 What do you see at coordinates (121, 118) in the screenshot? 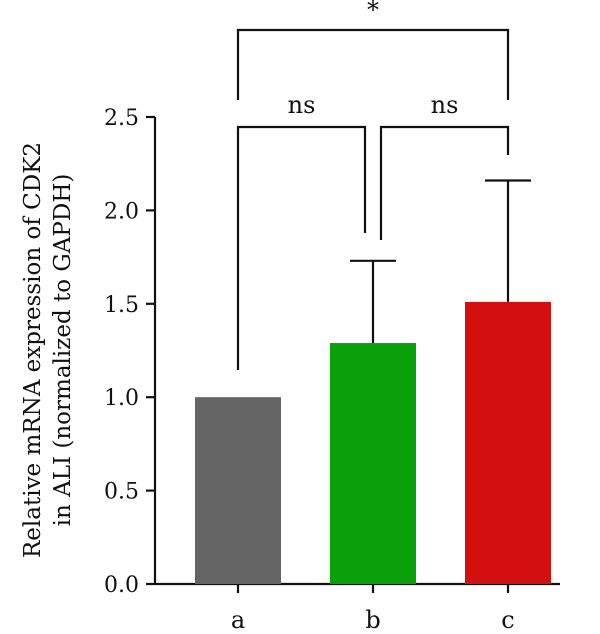
I see `y-tick-label-5: 2.5` at bounding box center [121, 118].